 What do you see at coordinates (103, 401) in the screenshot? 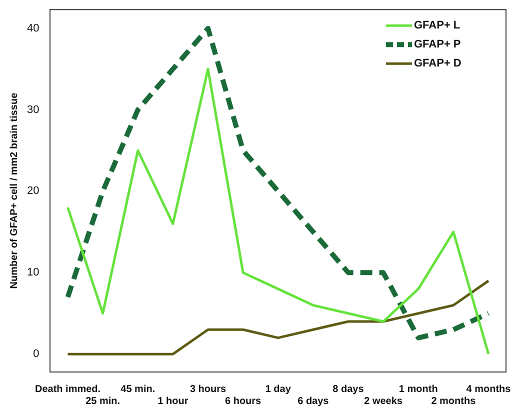
I see `x-tick-label: 25 min.` at bounding box center [103, 401].